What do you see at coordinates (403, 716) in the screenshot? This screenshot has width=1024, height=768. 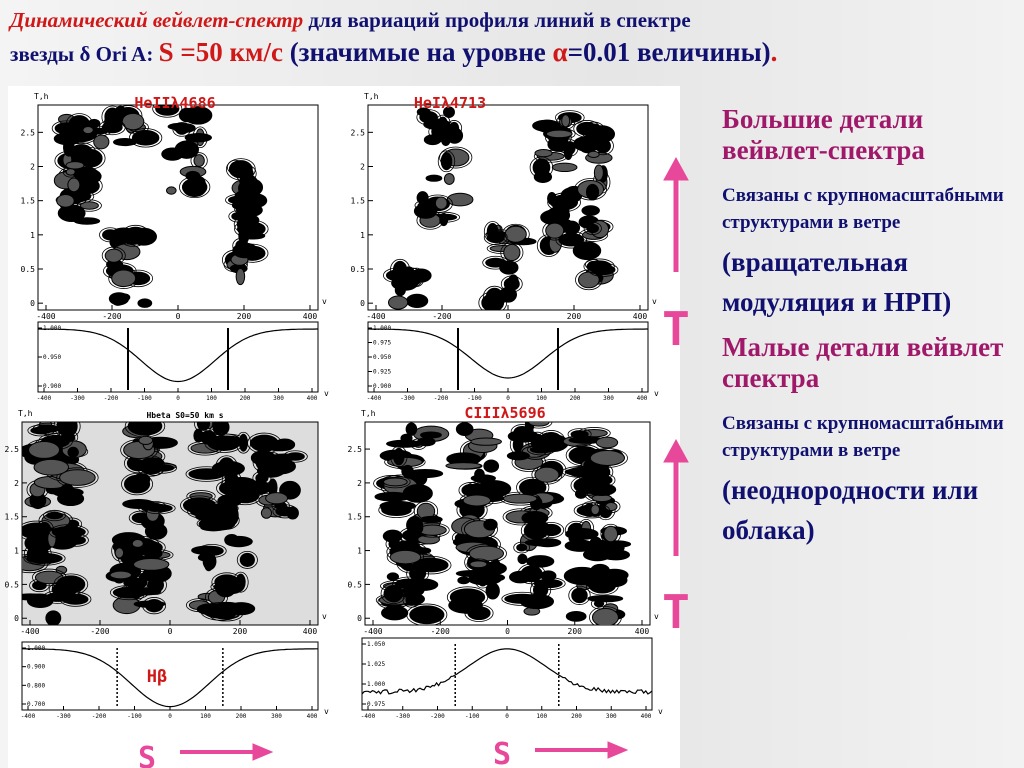 I see `x-tick-label: -300` at bounding box center [403, 716].